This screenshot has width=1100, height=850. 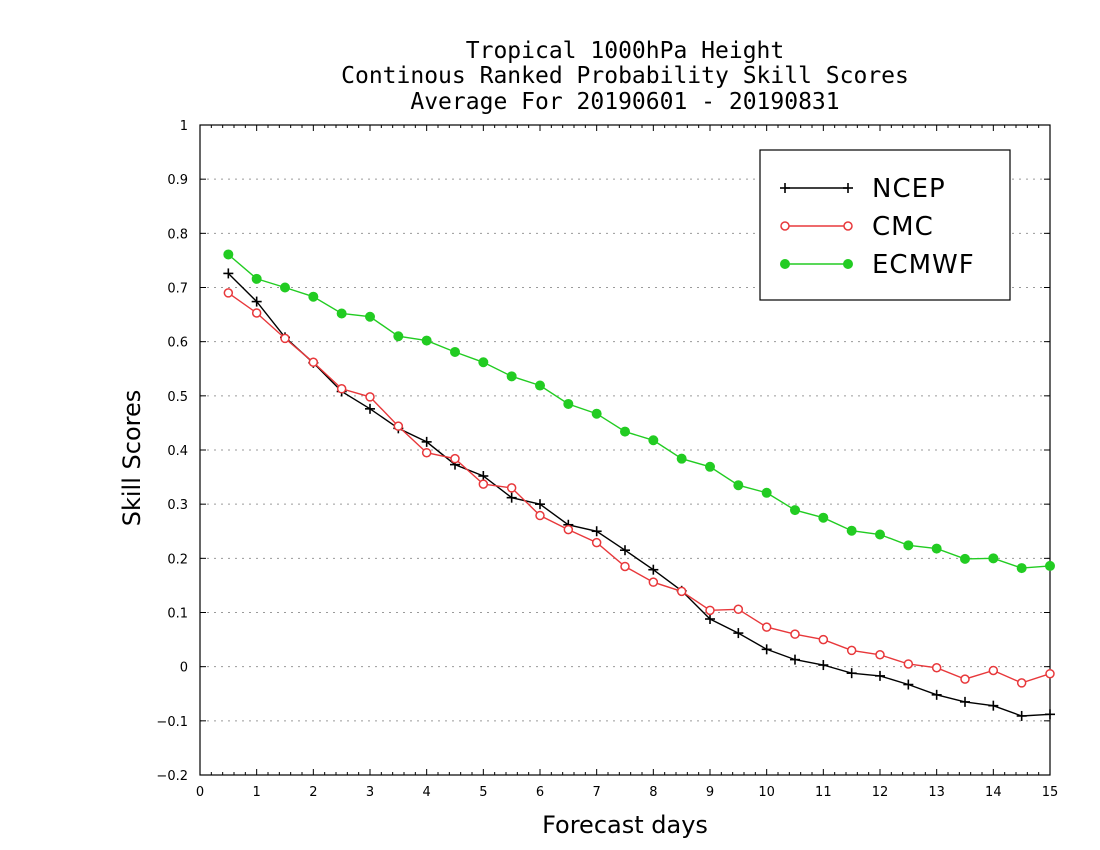 I want to click on legend-label-ecmwf: ECMWF, so click(x=923, y=265).